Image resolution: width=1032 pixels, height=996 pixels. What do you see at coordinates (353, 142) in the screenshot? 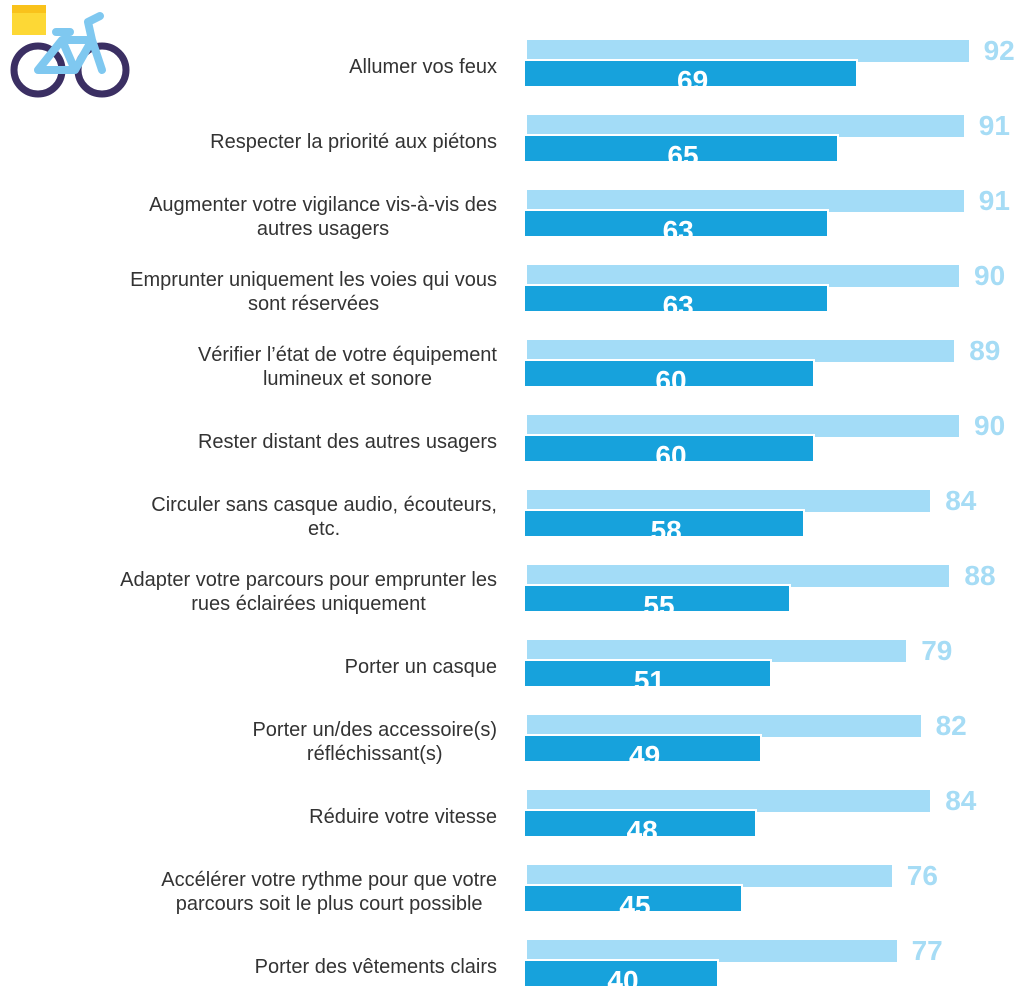
I see `category-label: Respecter la priorité aux piétons` at bounding box center [353, 142].